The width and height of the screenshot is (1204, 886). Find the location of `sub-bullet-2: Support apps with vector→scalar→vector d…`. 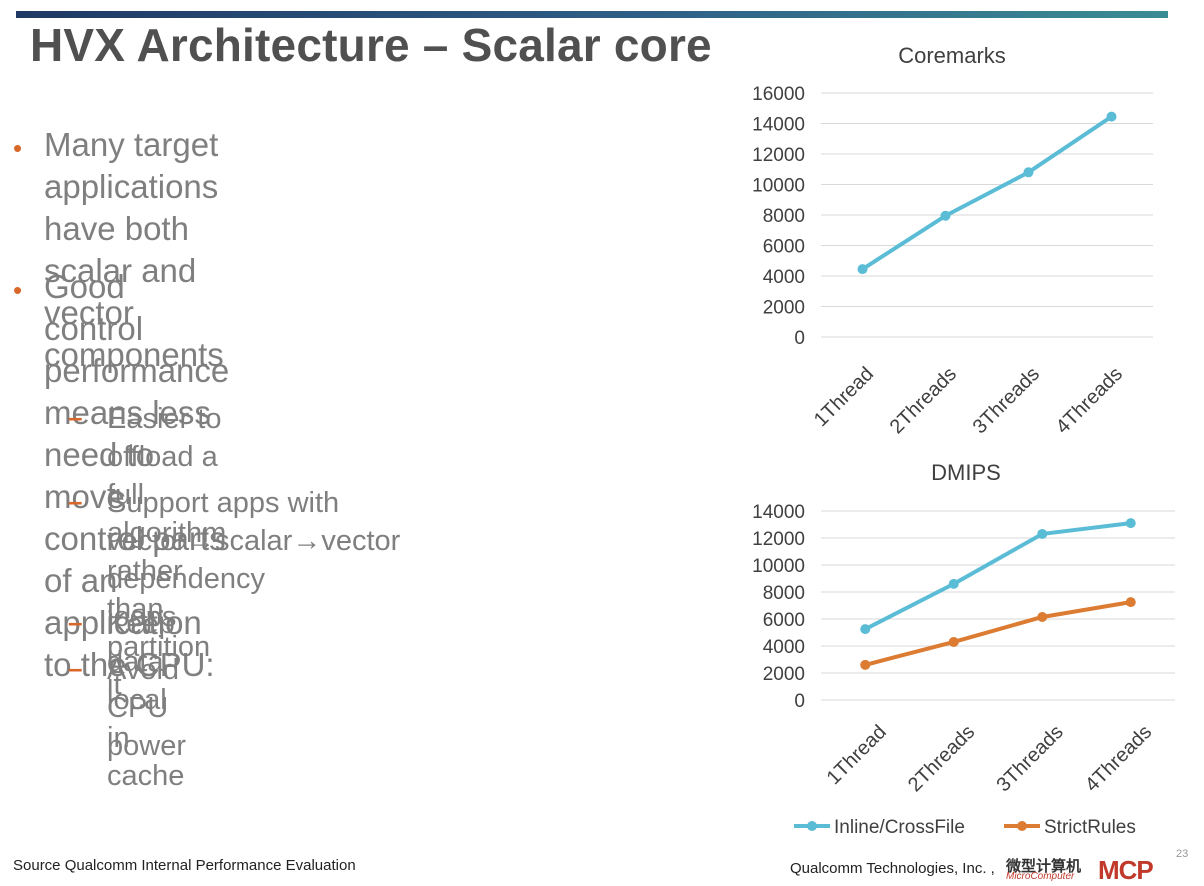

sub-bullet-2: Support apps with vector→scalar→vector d… is located at coordinates (253, 560).